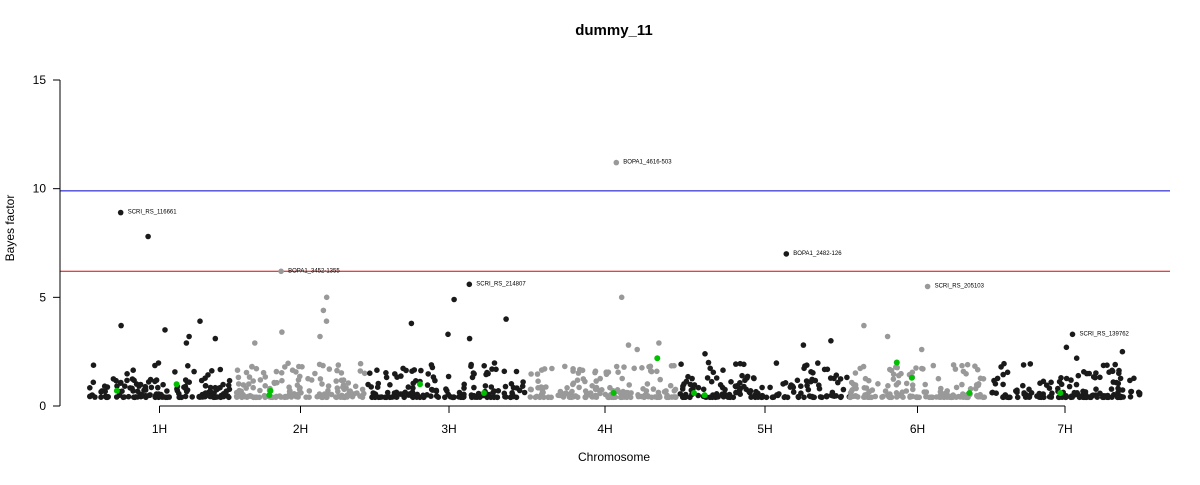  I want to click on x-tick-label: 3H, so click(448, 429).